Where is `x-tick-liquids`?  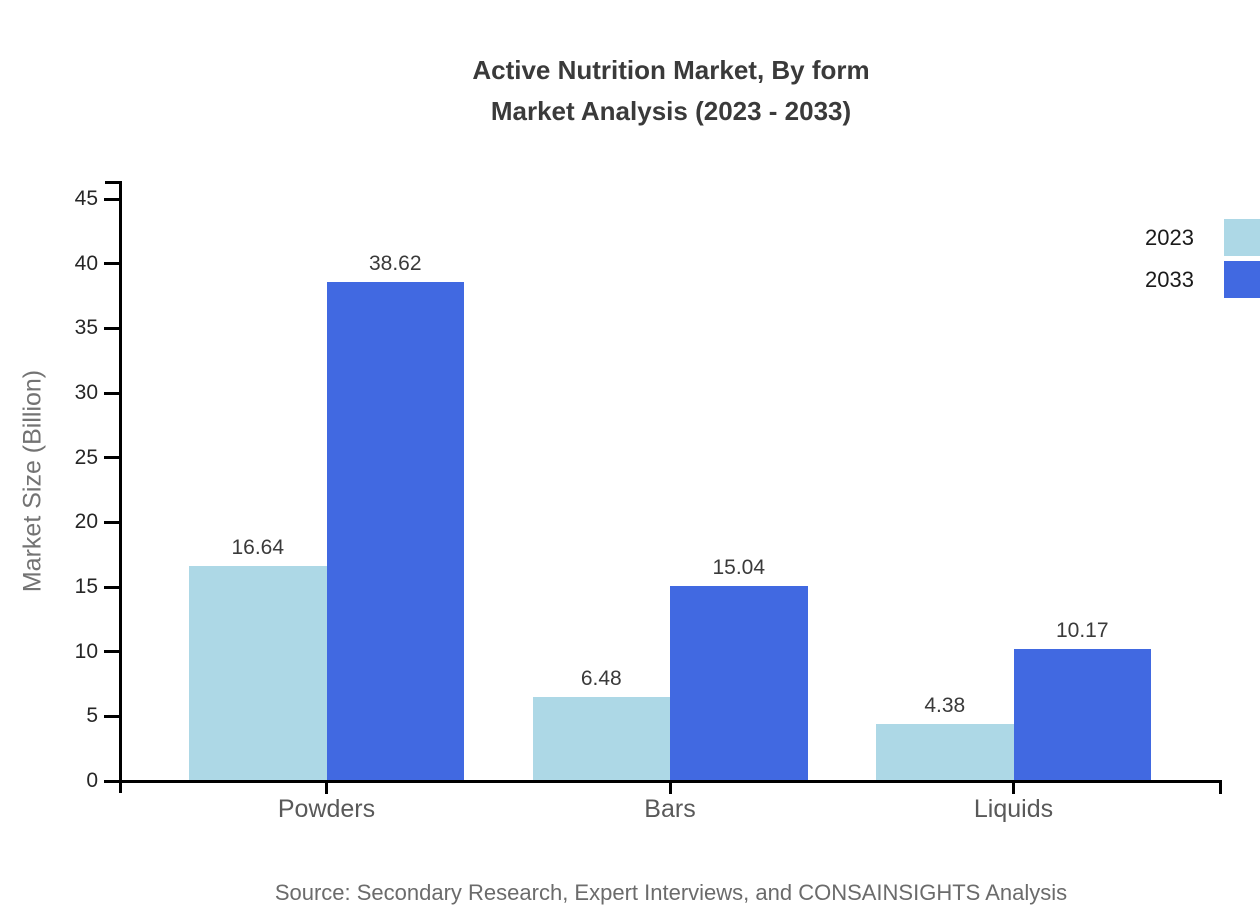 x-tick-liquids is located at coordinates (1013, 787).